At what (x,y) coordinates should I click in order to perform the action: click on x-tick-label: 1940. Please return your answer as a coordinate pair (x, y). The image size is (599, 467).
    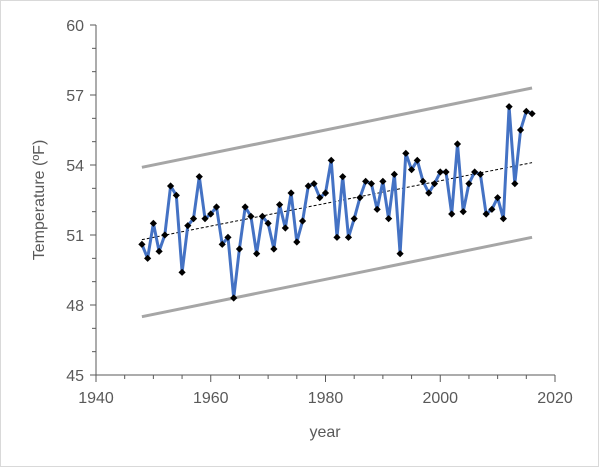
    Looking at the image, I should click on (96, 398).